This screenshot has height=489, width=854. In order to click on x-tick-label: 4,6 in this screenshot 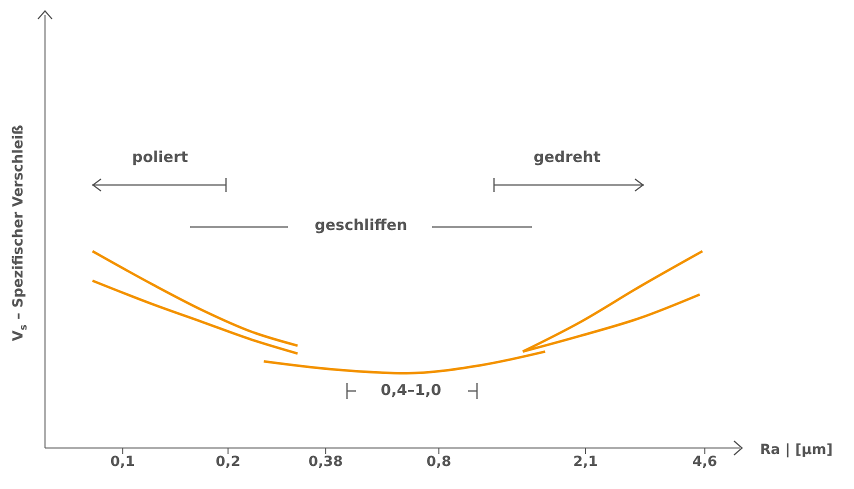, I will do `click(705, 462)`.